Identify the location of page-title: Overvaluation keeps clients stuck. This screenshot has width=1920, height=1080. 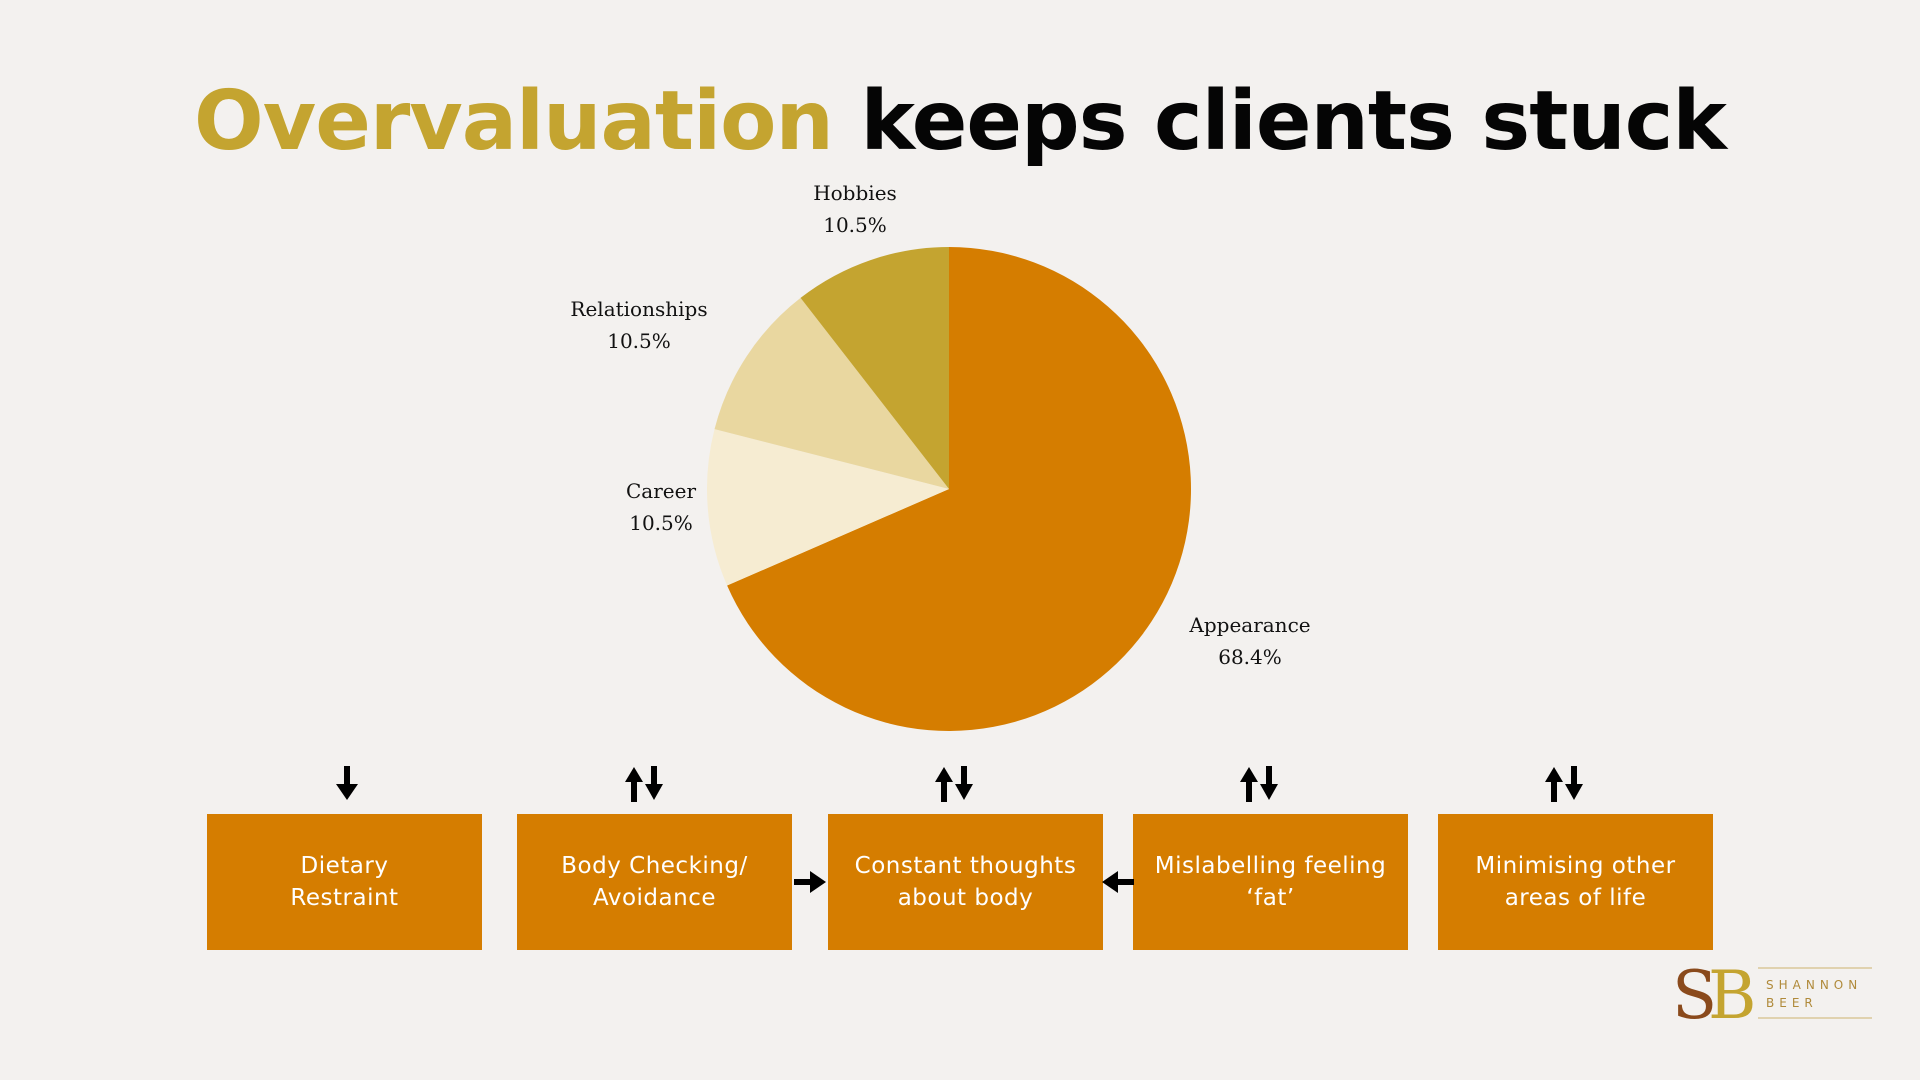
(960, 122).